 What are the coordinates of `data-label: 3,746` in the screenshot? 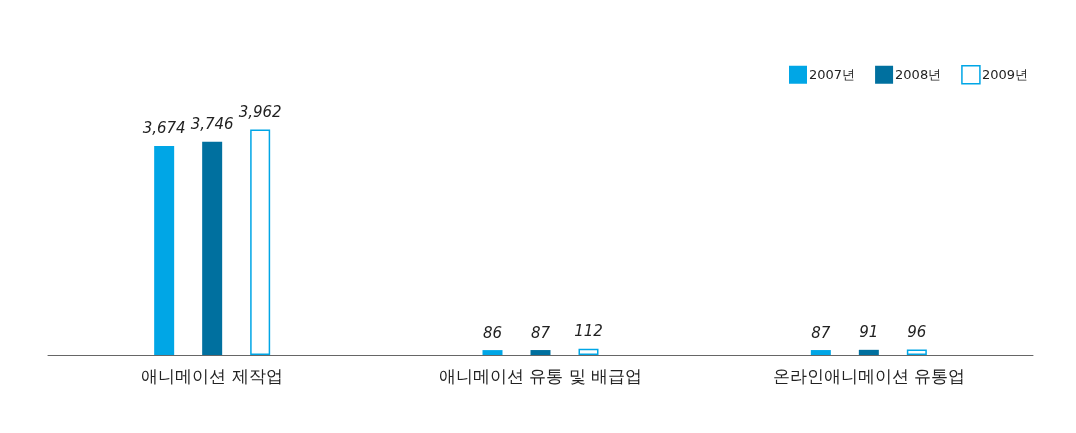 It's located at (212, 124).